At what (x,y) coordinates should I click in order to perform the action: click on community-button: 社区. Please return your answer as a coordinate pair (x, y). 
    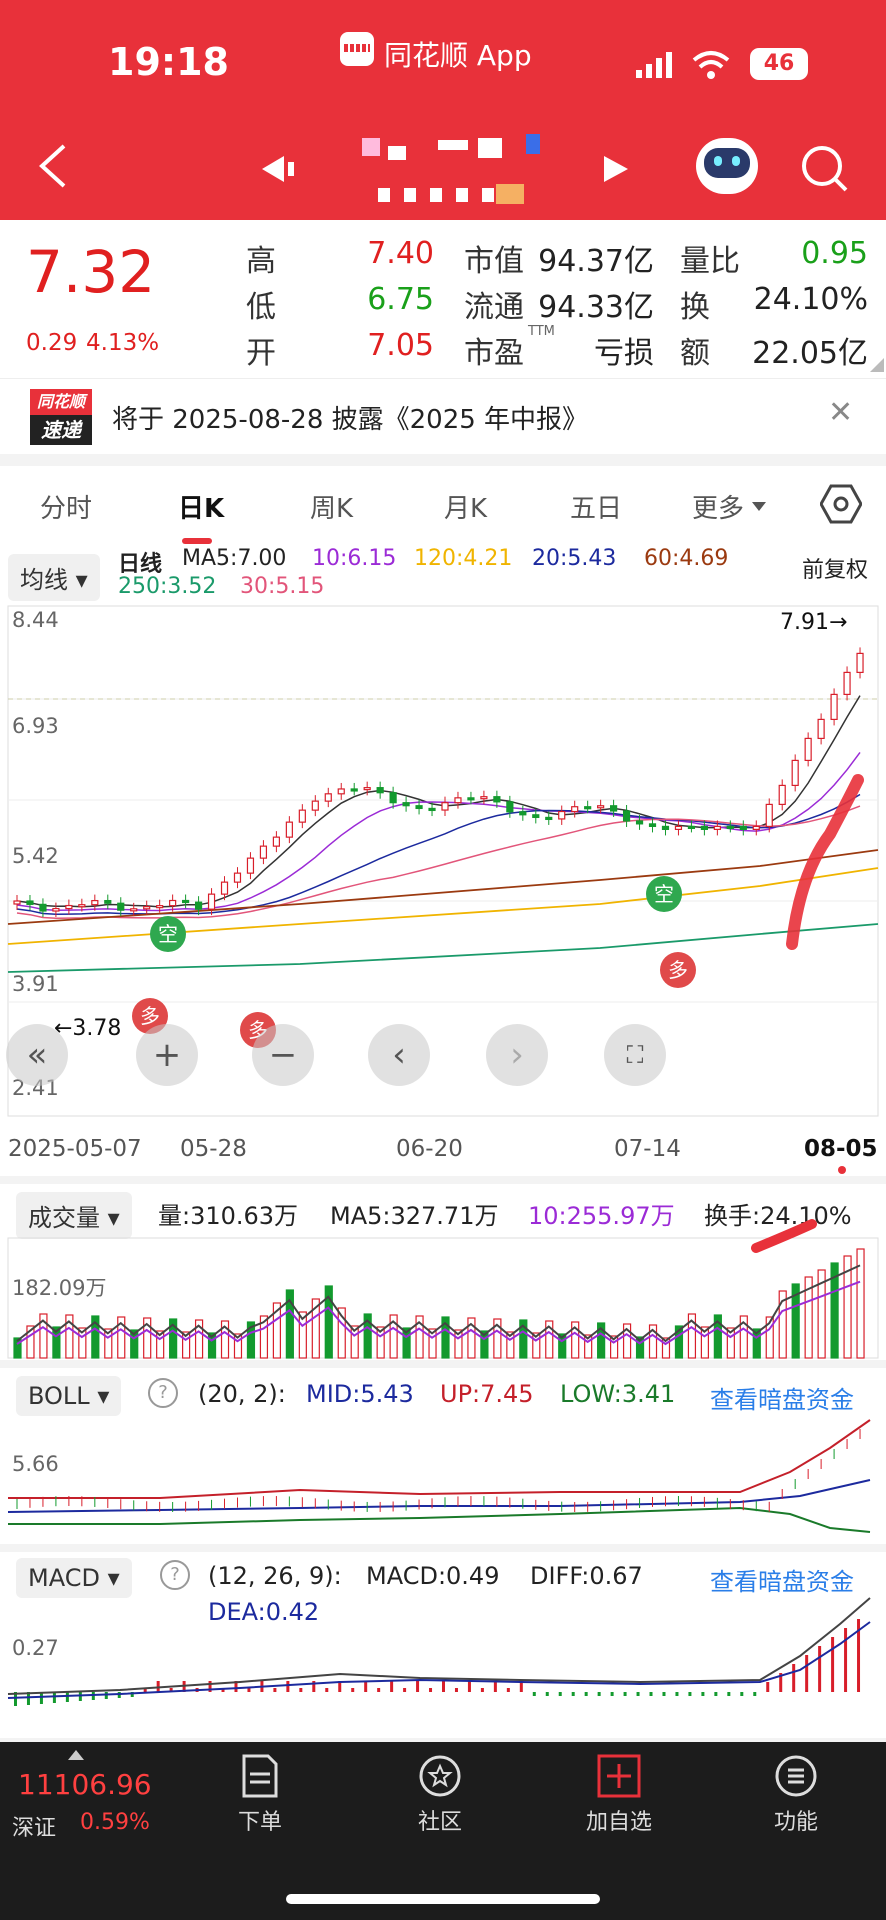
    Looking at the image, I should click on (440, 1795).